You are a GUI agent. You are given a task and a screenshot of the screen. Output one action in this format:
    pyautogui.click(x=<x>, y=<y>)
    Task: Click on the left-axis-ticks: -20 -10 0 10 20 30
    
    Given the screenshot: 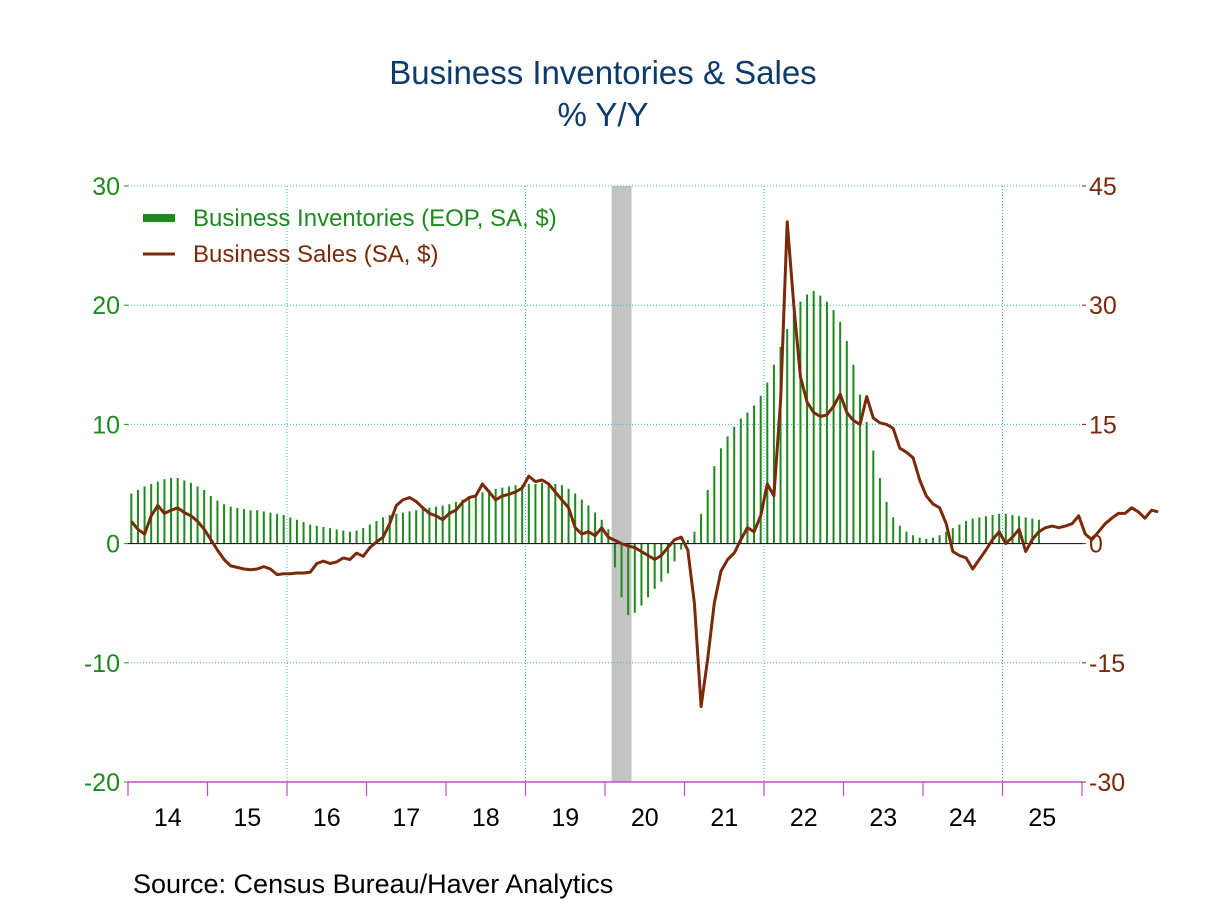 What is the action you would take?
    pyautogui.click(x=102, y=485)
    